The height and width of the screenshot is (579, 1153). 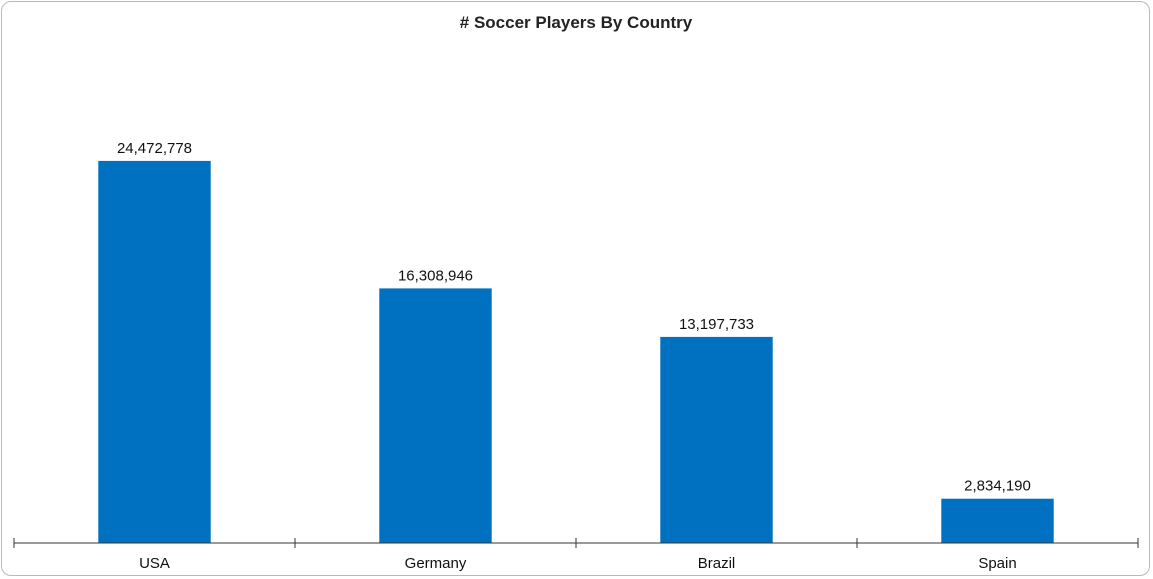 I want to click on x-tick-label-germany: Germany, so click(x=436, y=563).